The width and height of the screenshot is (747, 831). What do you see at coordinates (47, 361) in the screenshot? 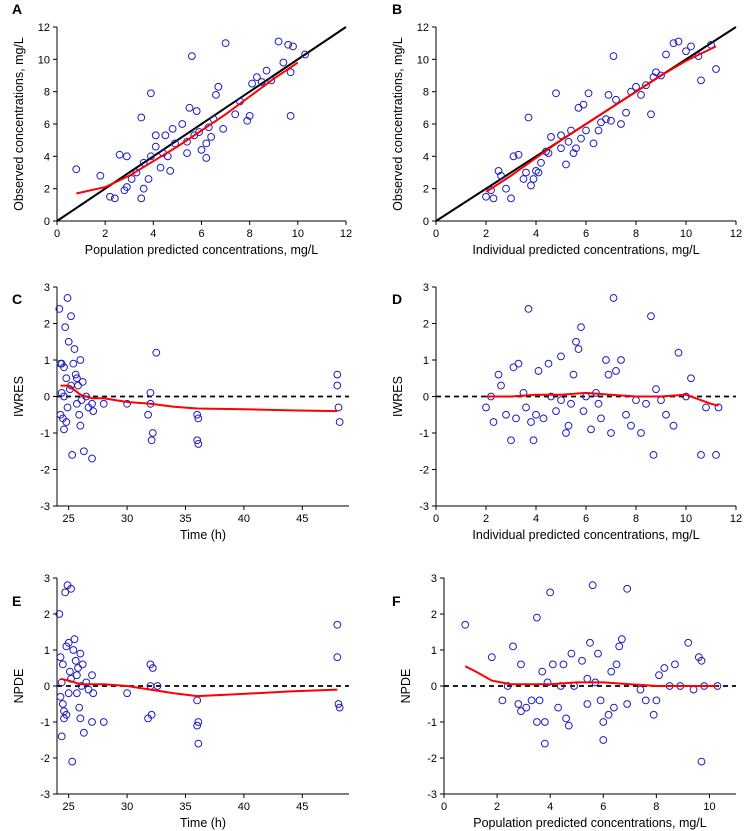
I see `y-tick-label: 1` at bounding box center [47, 361].